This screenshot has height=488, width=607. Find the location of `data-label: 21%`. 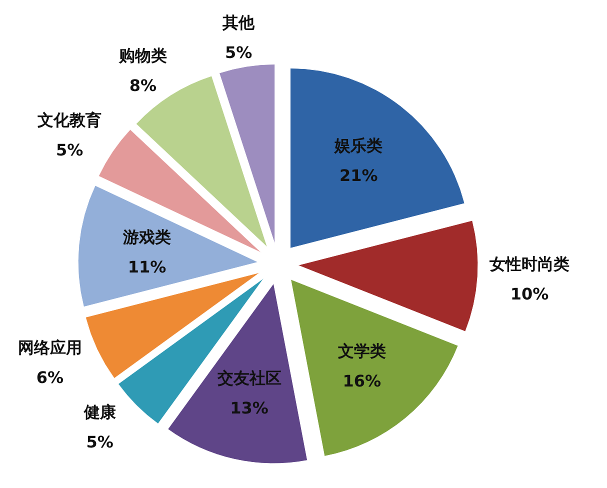

data-label: 21% is located at coordinates (359, 175).